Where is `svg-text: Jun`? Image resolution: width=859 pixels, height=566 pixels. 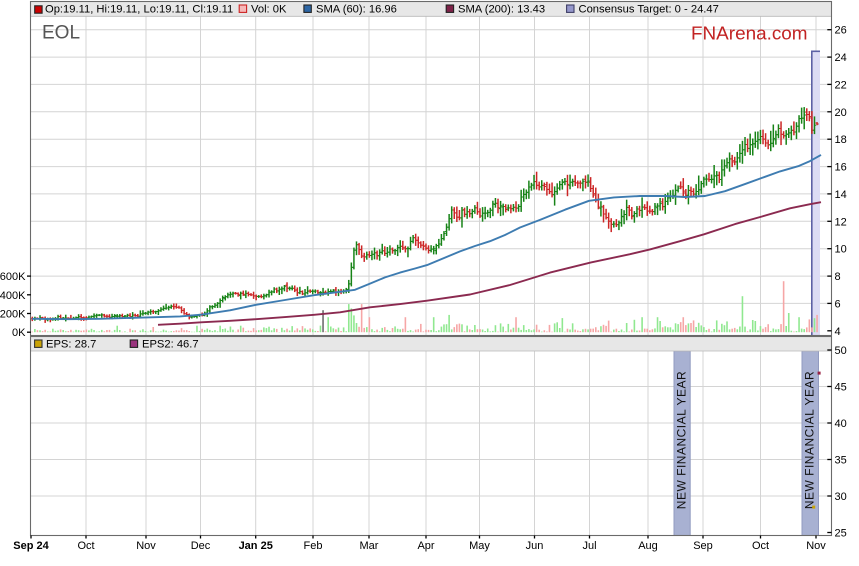
svg-text: Jun is located at coordinates (535, 546).